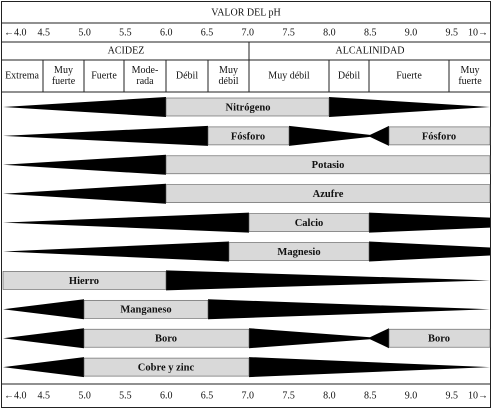 Image resolution: width=492 pixels, height=410 pixels. What do you see at coordinates (370, 50) in the screenshot?
I see `group-label: ALCALINIDAD` at bounding box center [370, 50].